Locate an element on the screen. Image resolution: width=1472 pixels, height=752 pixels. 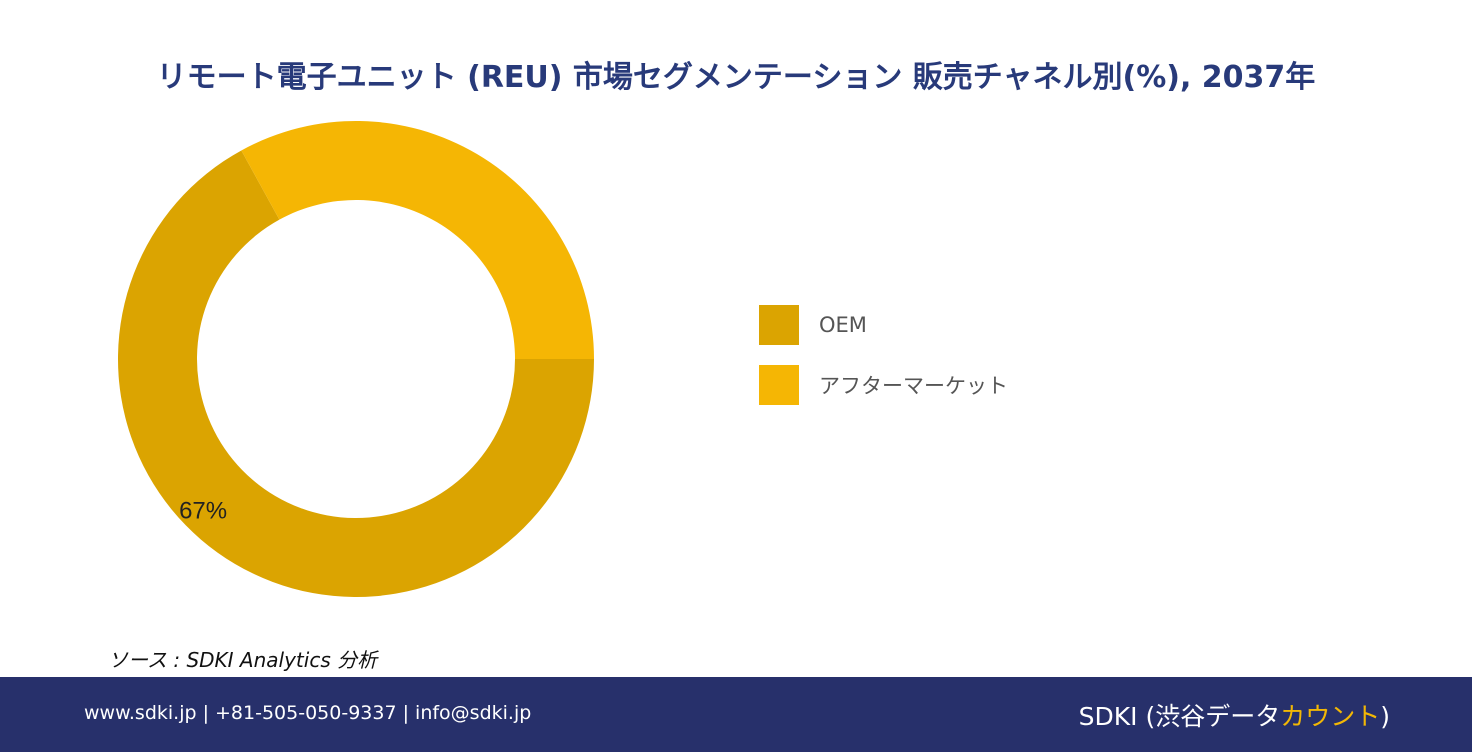
legend: OEM アフターマーケット is located at coordinates (883, 365).